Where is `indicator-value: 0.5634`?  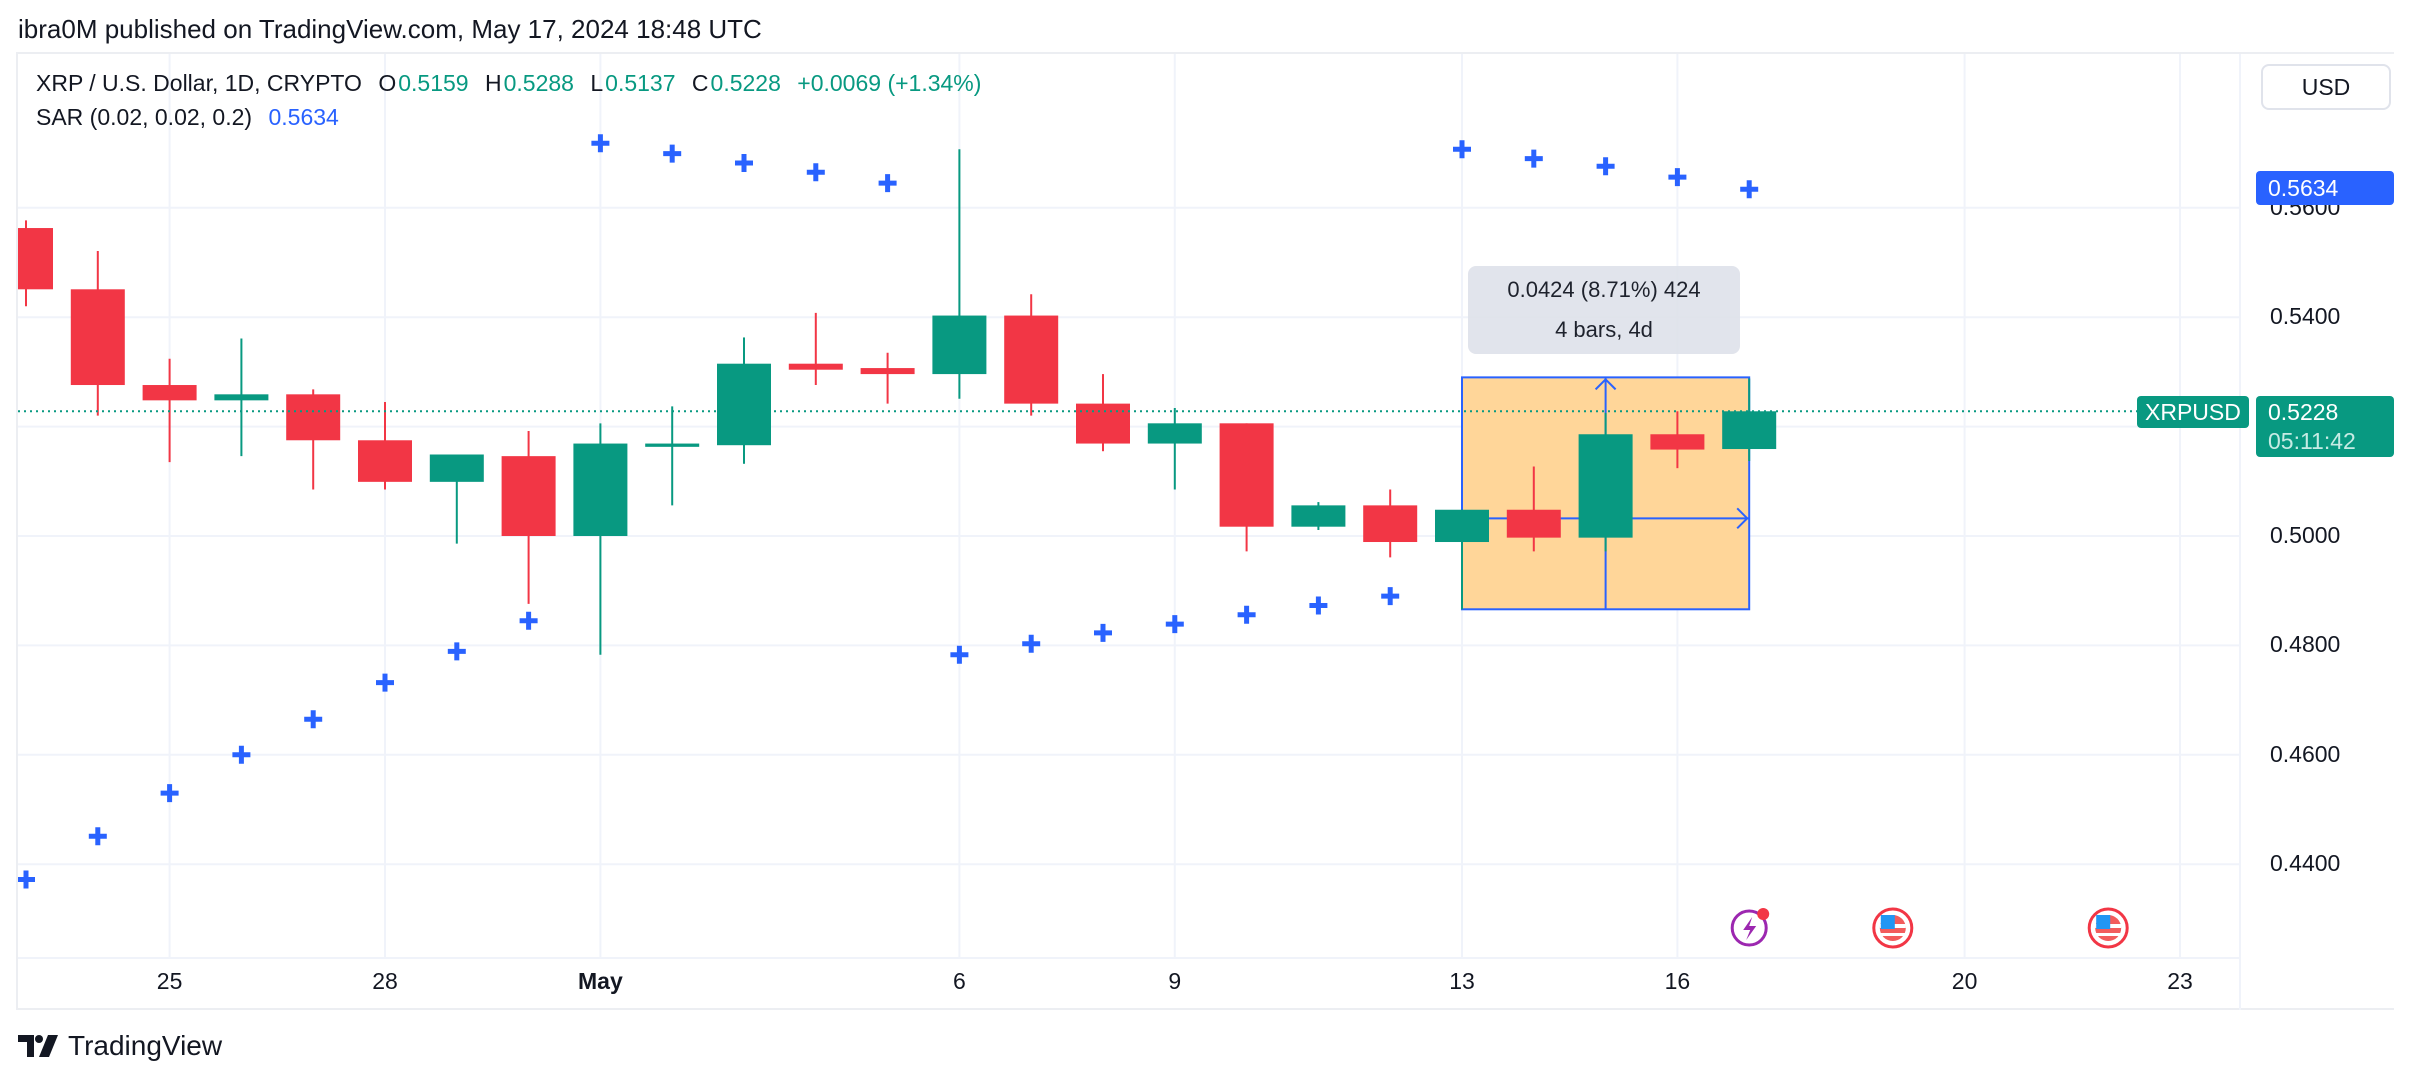 indicator-value: 0.5634 is located at coordinates (303, 117).